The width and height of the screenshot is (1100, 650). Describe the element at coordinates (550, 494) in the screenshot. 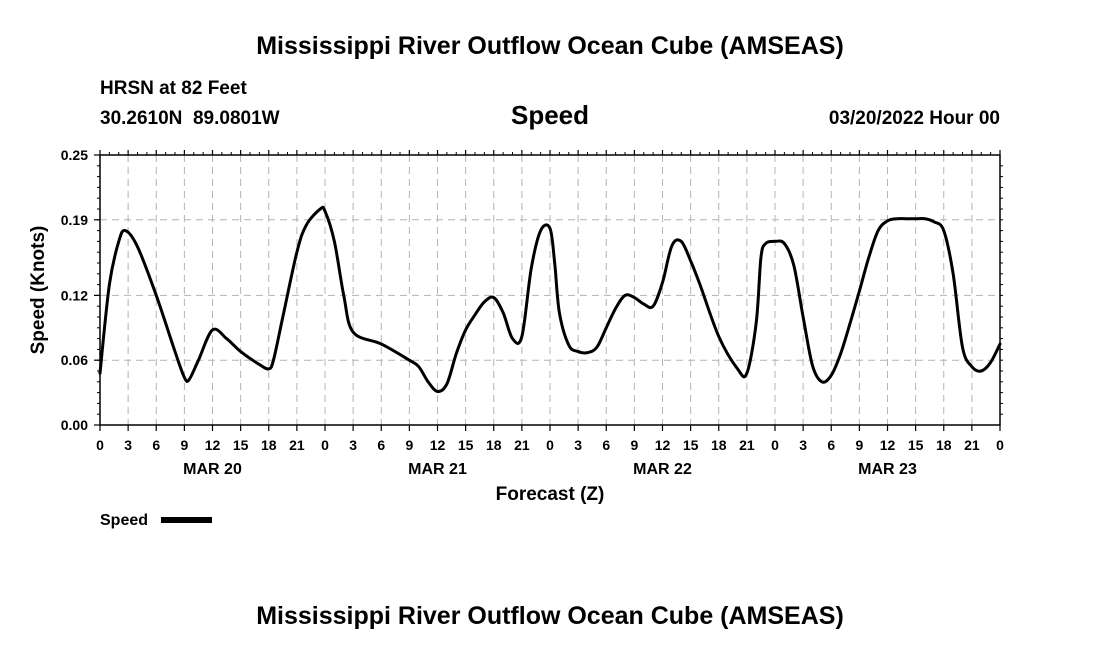

I see `x-axis-title: Forecast (Z)` at that location.